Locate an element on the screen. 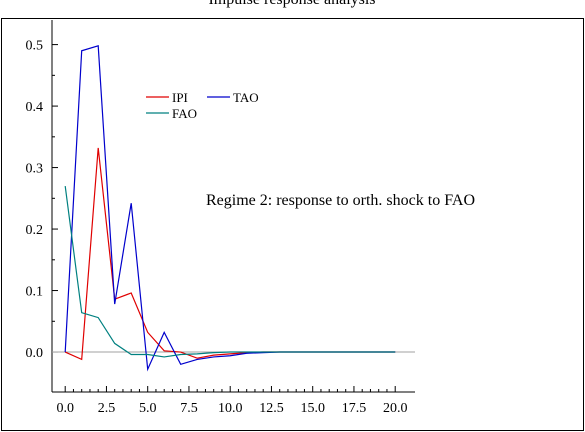  x-tick-label: 20.0 is located at coordinates (395, 408).